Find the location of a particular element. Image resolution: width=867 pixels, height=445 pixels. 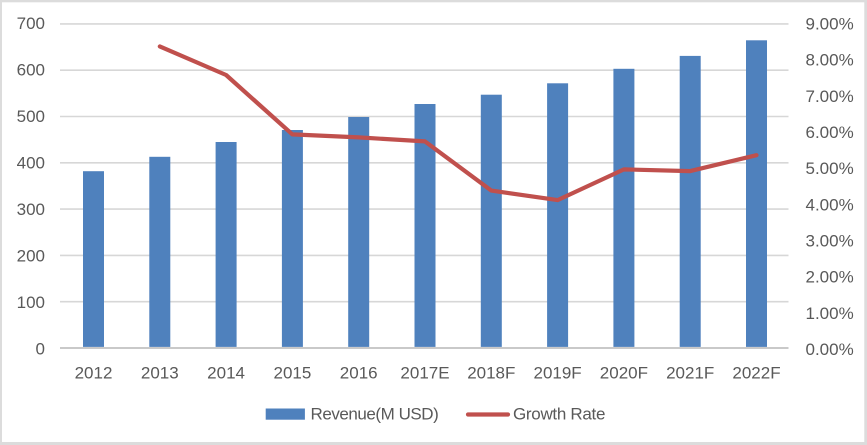

svg-text: 500 is located at coordinates (31, 116).